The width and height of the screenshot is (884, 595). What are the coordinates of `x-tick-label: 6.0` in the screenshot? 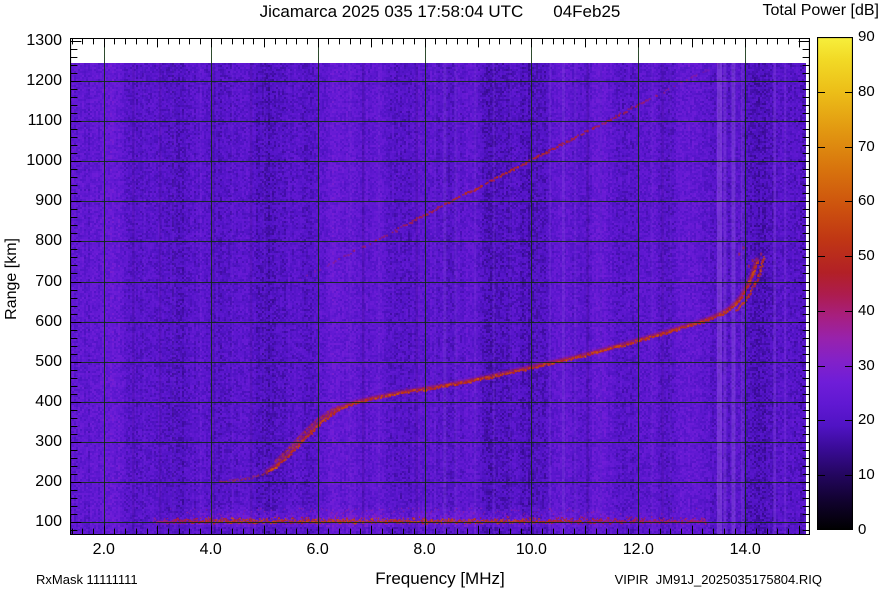 It's located at (317, 549).